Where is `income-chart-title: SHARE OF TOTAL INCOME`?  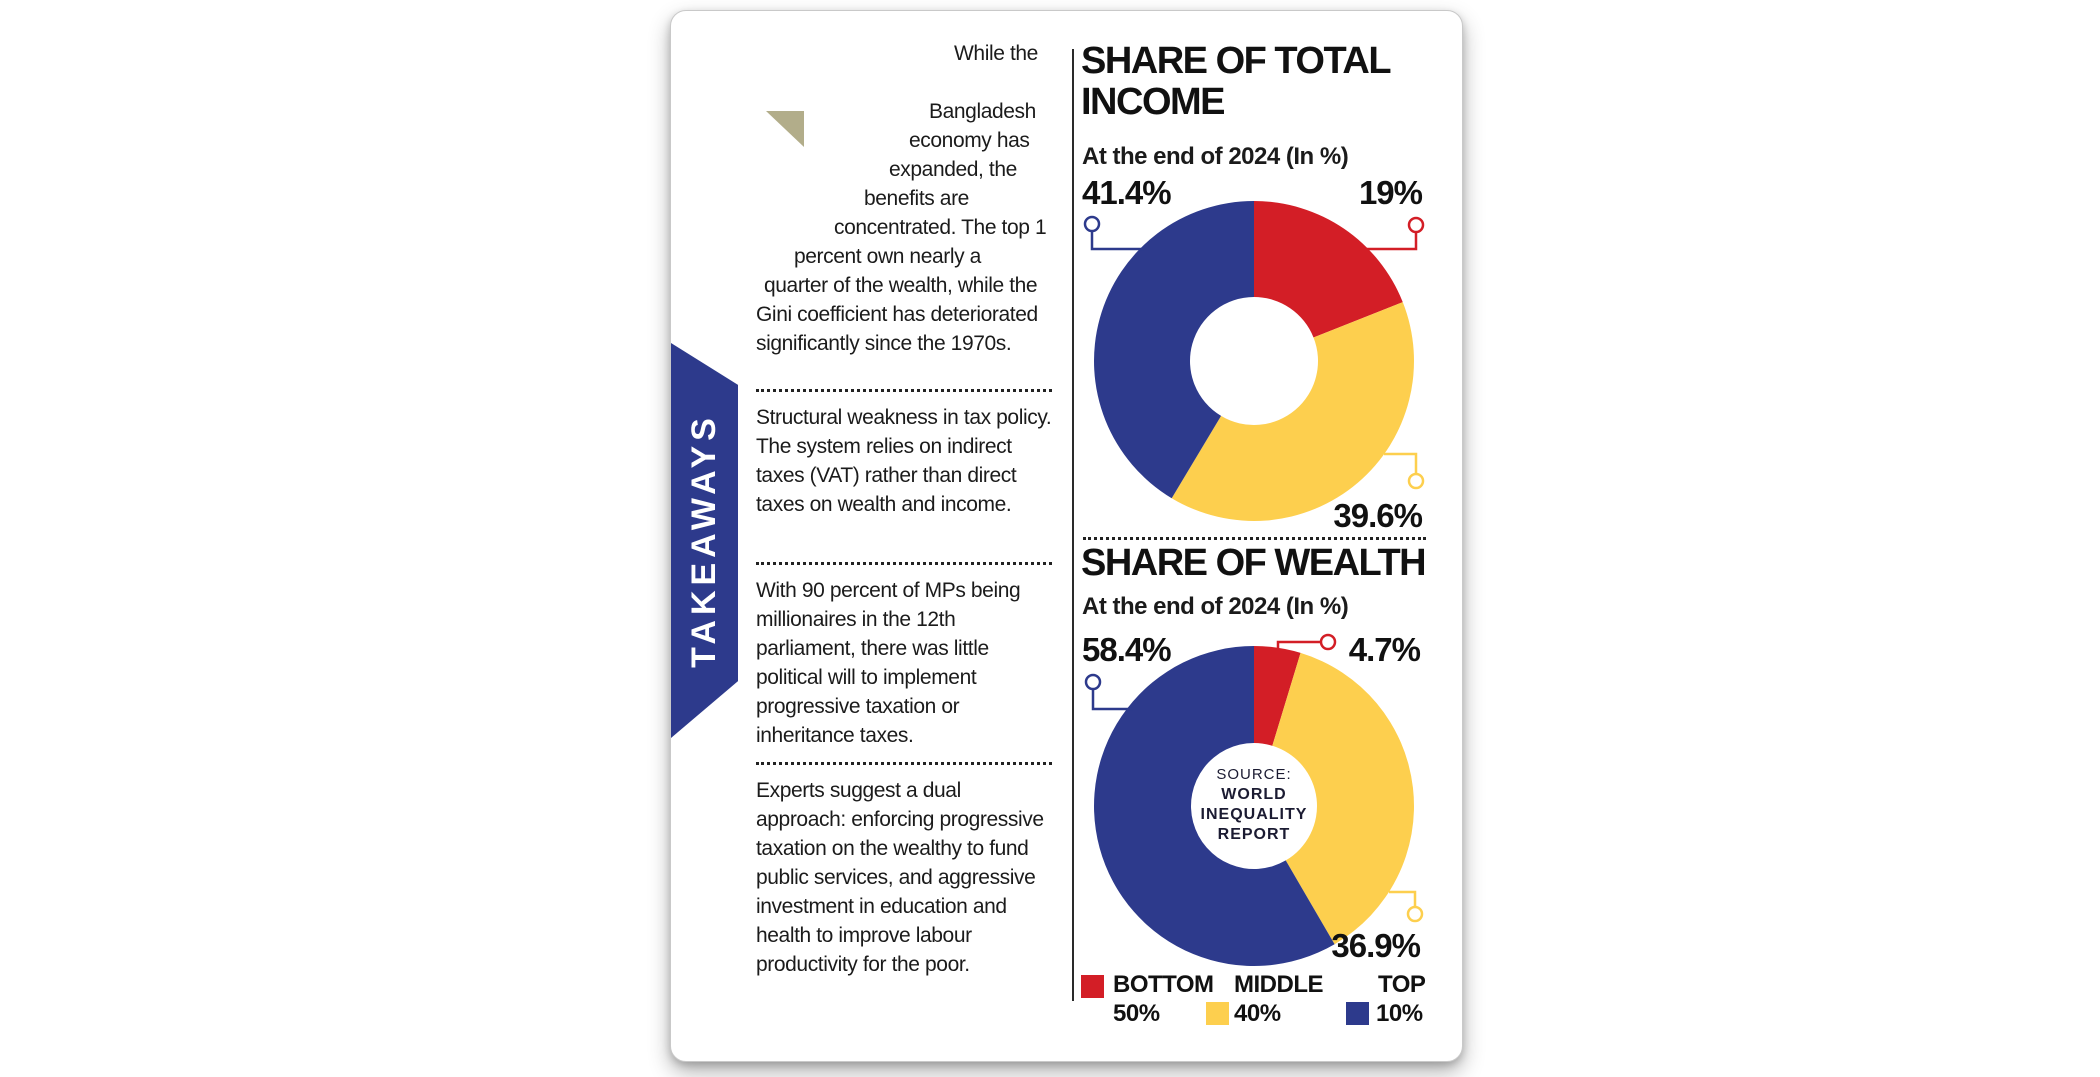 income-chart-title: SHARE OF TOTAL INCOME is located at coordinates (1236, 81).